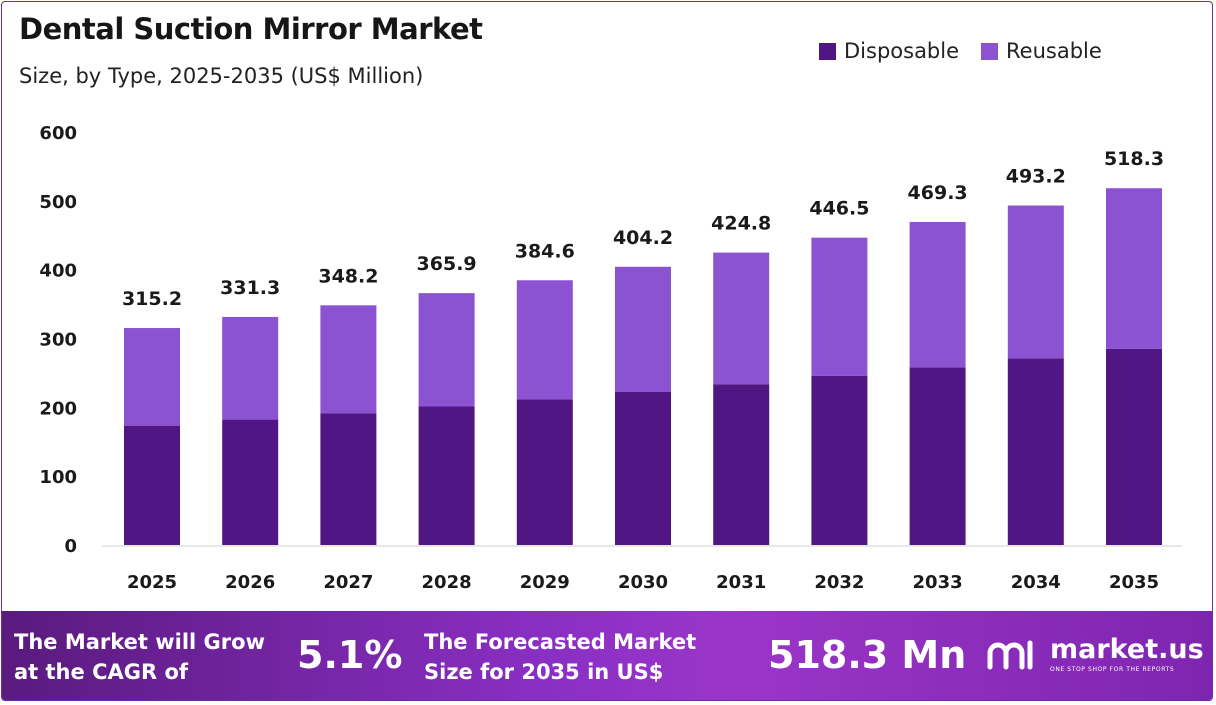 This screenshot has height=705, width=1216. I want to click on y-tick-label: 500, so click(58, 202).